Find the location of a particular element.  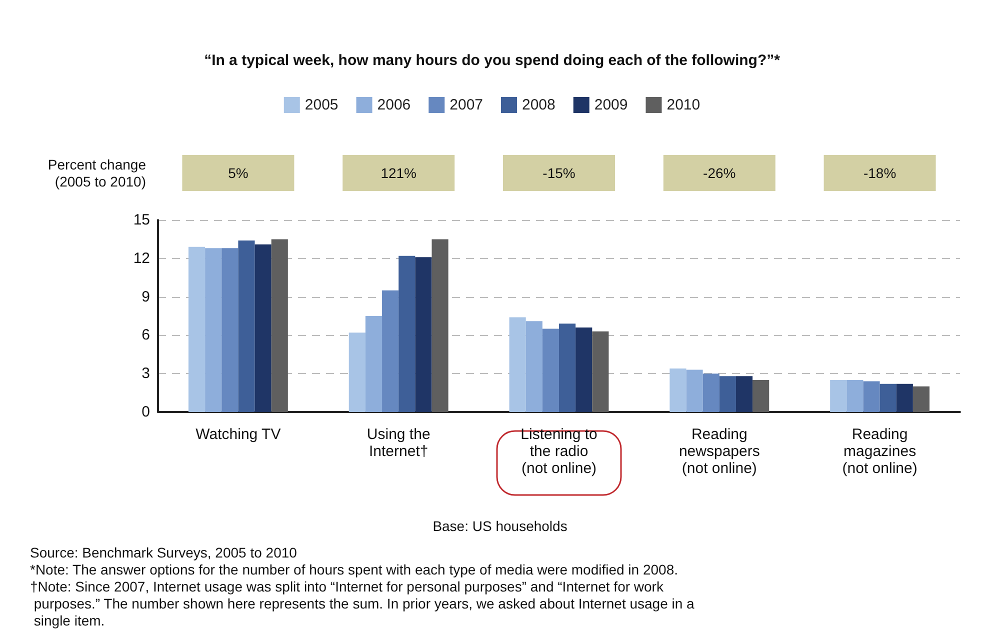

text: †Note: Since 2007, Internet usage was split into “Internet for personal purposes” and “Internet for work purposes.” The number shown here represents the sum. In prior years, we asked about Internet usage in a single item. is located at coordinates (362, 603).